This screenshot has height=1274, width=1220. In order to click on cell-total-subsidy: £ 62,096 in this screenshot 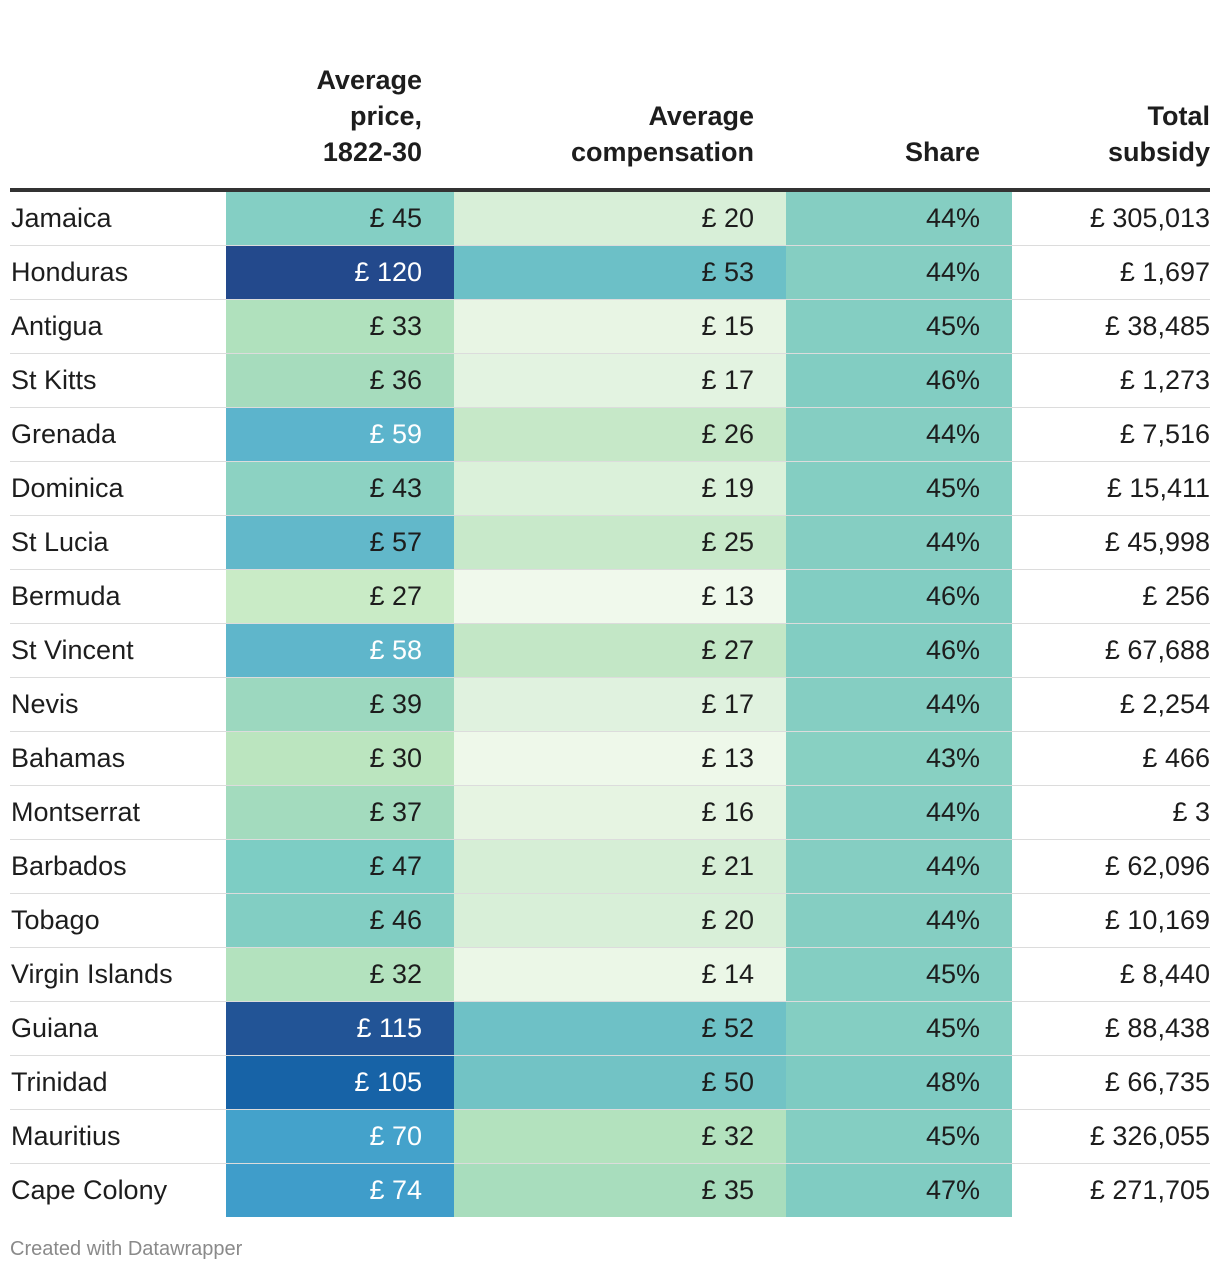, I will do `click(1111, 866)`.